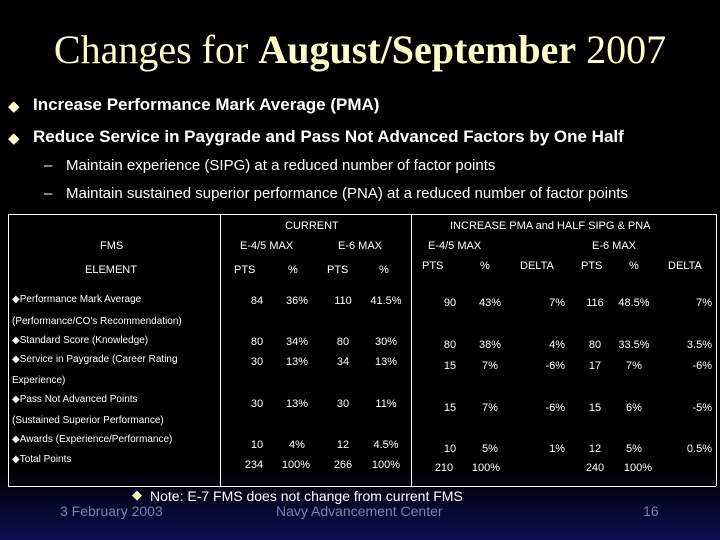  What do you see at coordinates (156, 49) in the screenshot?
I see `title-prefix: Changes for` at bounding box center [156, 49].